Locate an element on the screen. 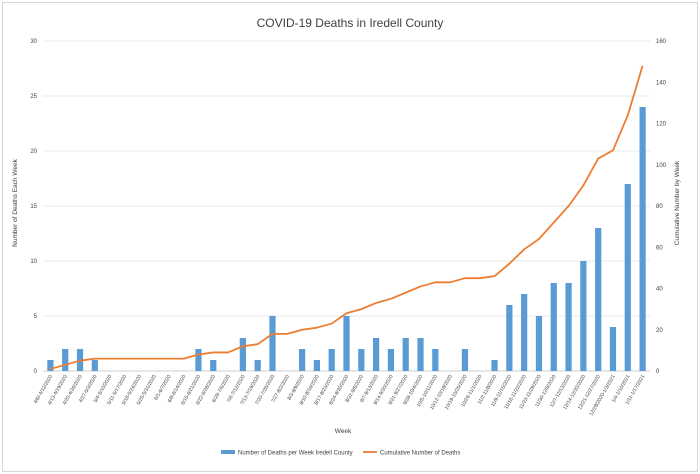 This screenshot has width=700, height=474. legend-bar-label: Number of Deaths per Week Iredell County is located at coordinates (295, 454).